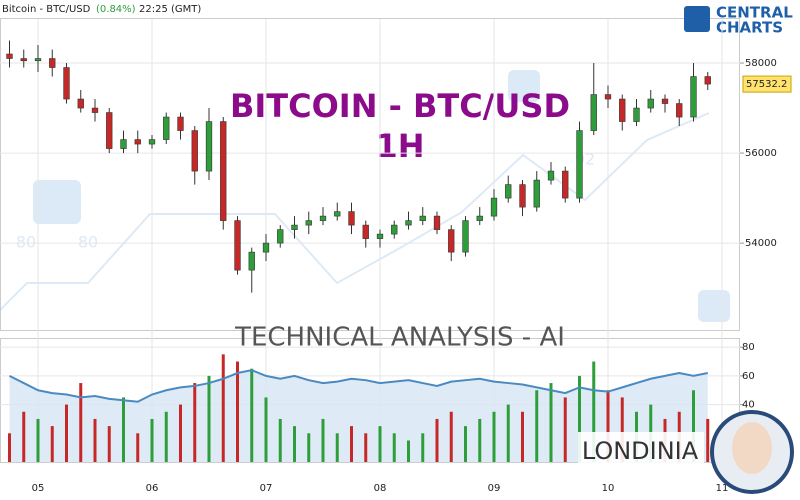 The width and height of the screenshot is (800, 500). Describe the element at coordinates (494, 488) in the screenshot. I see `x-tick-label: 09` at that location.